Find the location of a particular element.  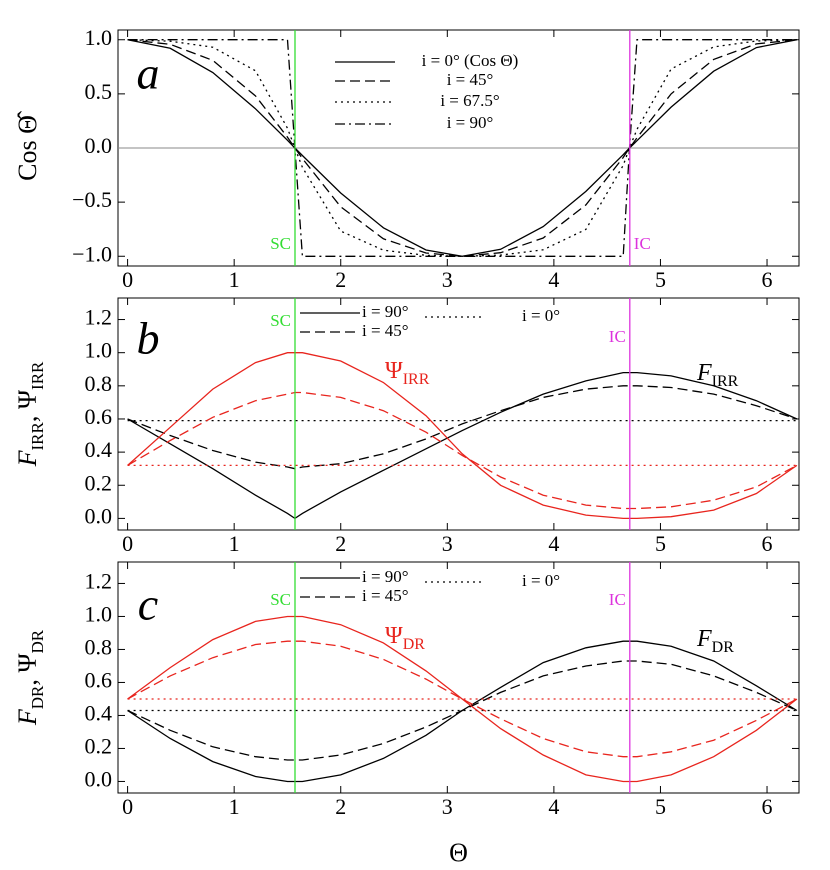

panel-label: c is located at coordinates (148, 604).